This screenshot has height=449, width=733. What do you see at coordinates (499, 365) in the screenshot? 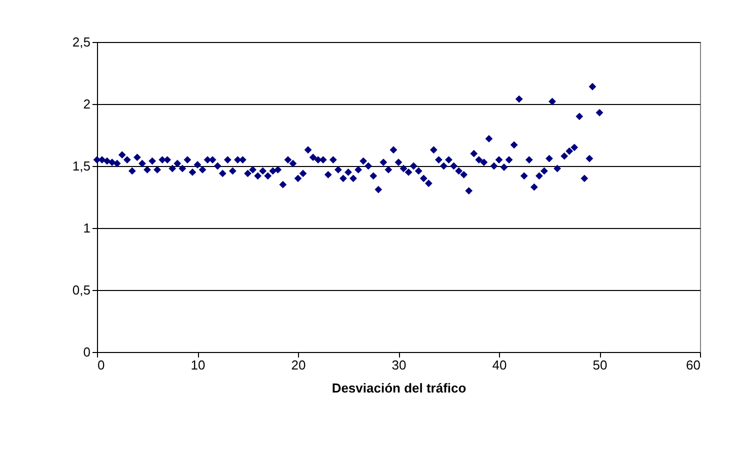
I see `x-tick-label: 40` at bounding box center [499, 365].